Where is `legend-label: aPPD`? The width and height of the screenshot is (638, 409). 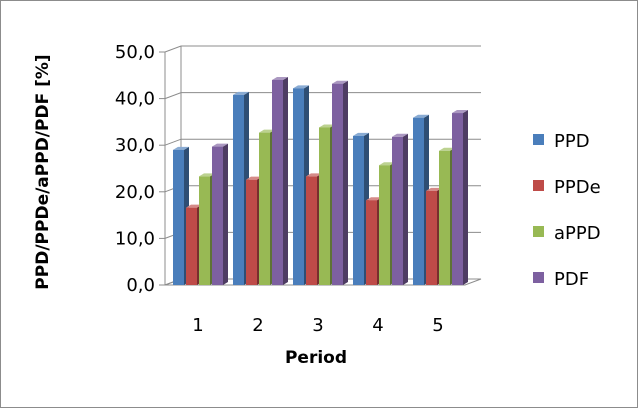
legend-label: aPPD is located at coordinates (577, 233).